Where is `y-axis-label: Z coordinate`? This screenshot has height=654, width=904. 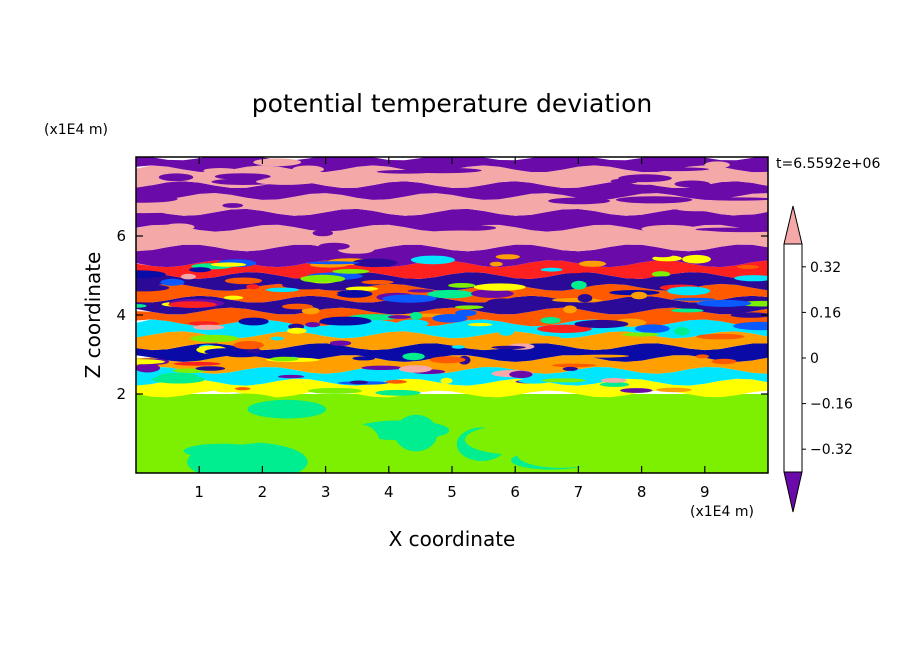 y-axis-label: Z coordinate is located at coordinates (93, 315).